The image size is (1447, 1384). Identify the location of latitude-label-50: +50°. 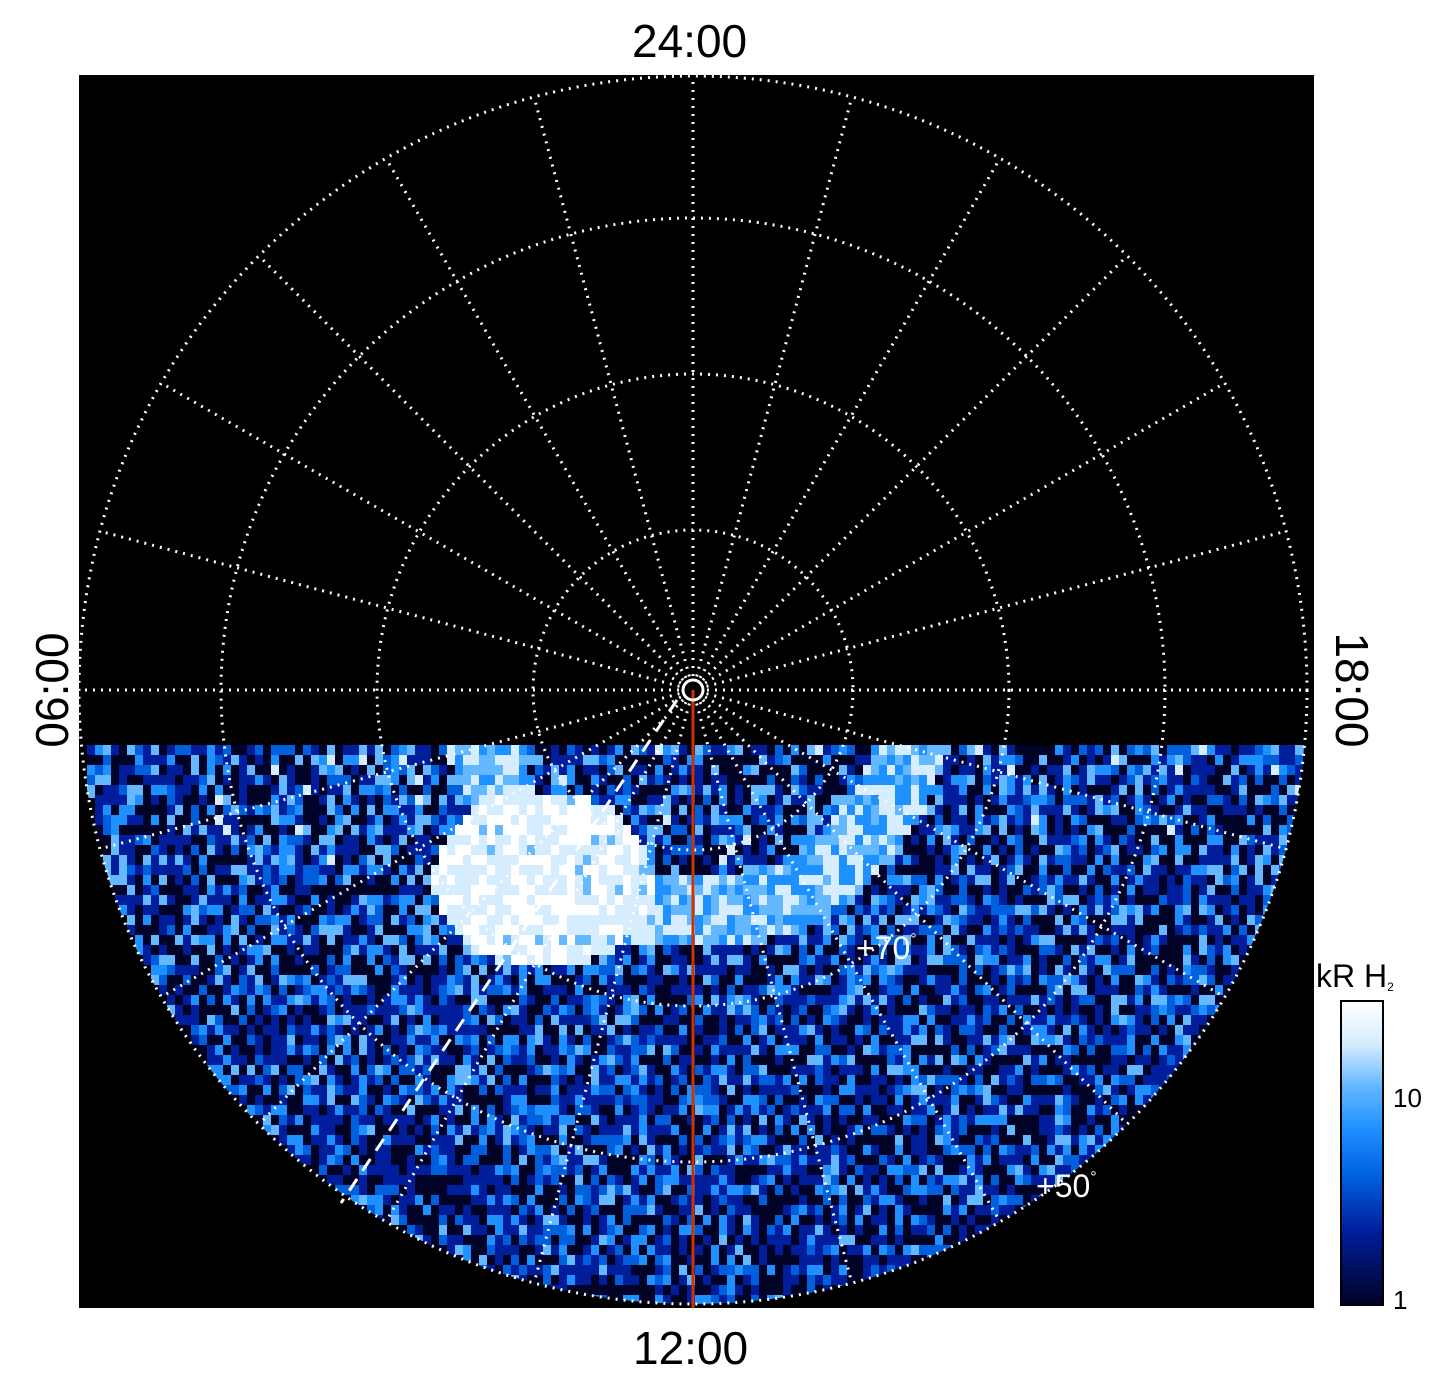
(1066, 1186).